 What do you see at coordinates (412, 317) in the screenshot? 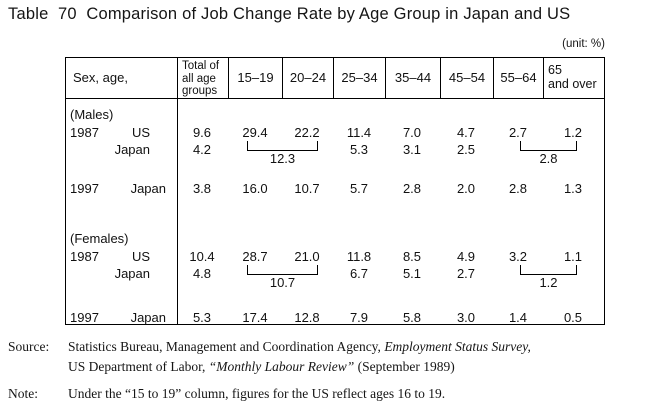
I see `value-cell: 5.8` at bounding box center [412, 317].